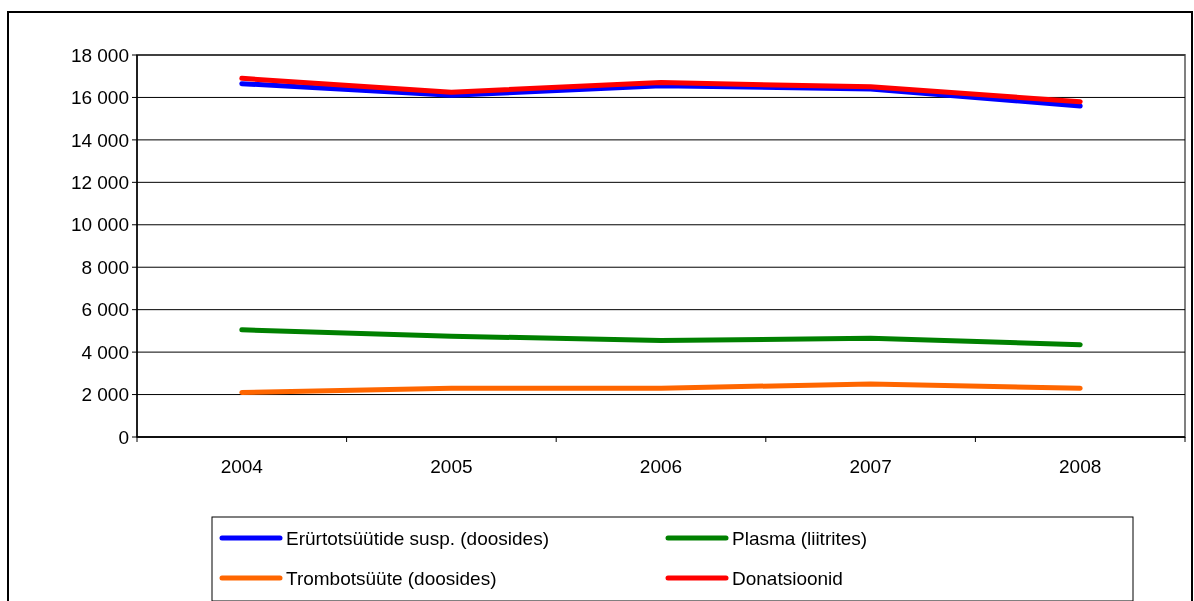  Describe the element at coordinates (105, 395) in the screenshot. I see `y-tick-label: 2 000` at that location.